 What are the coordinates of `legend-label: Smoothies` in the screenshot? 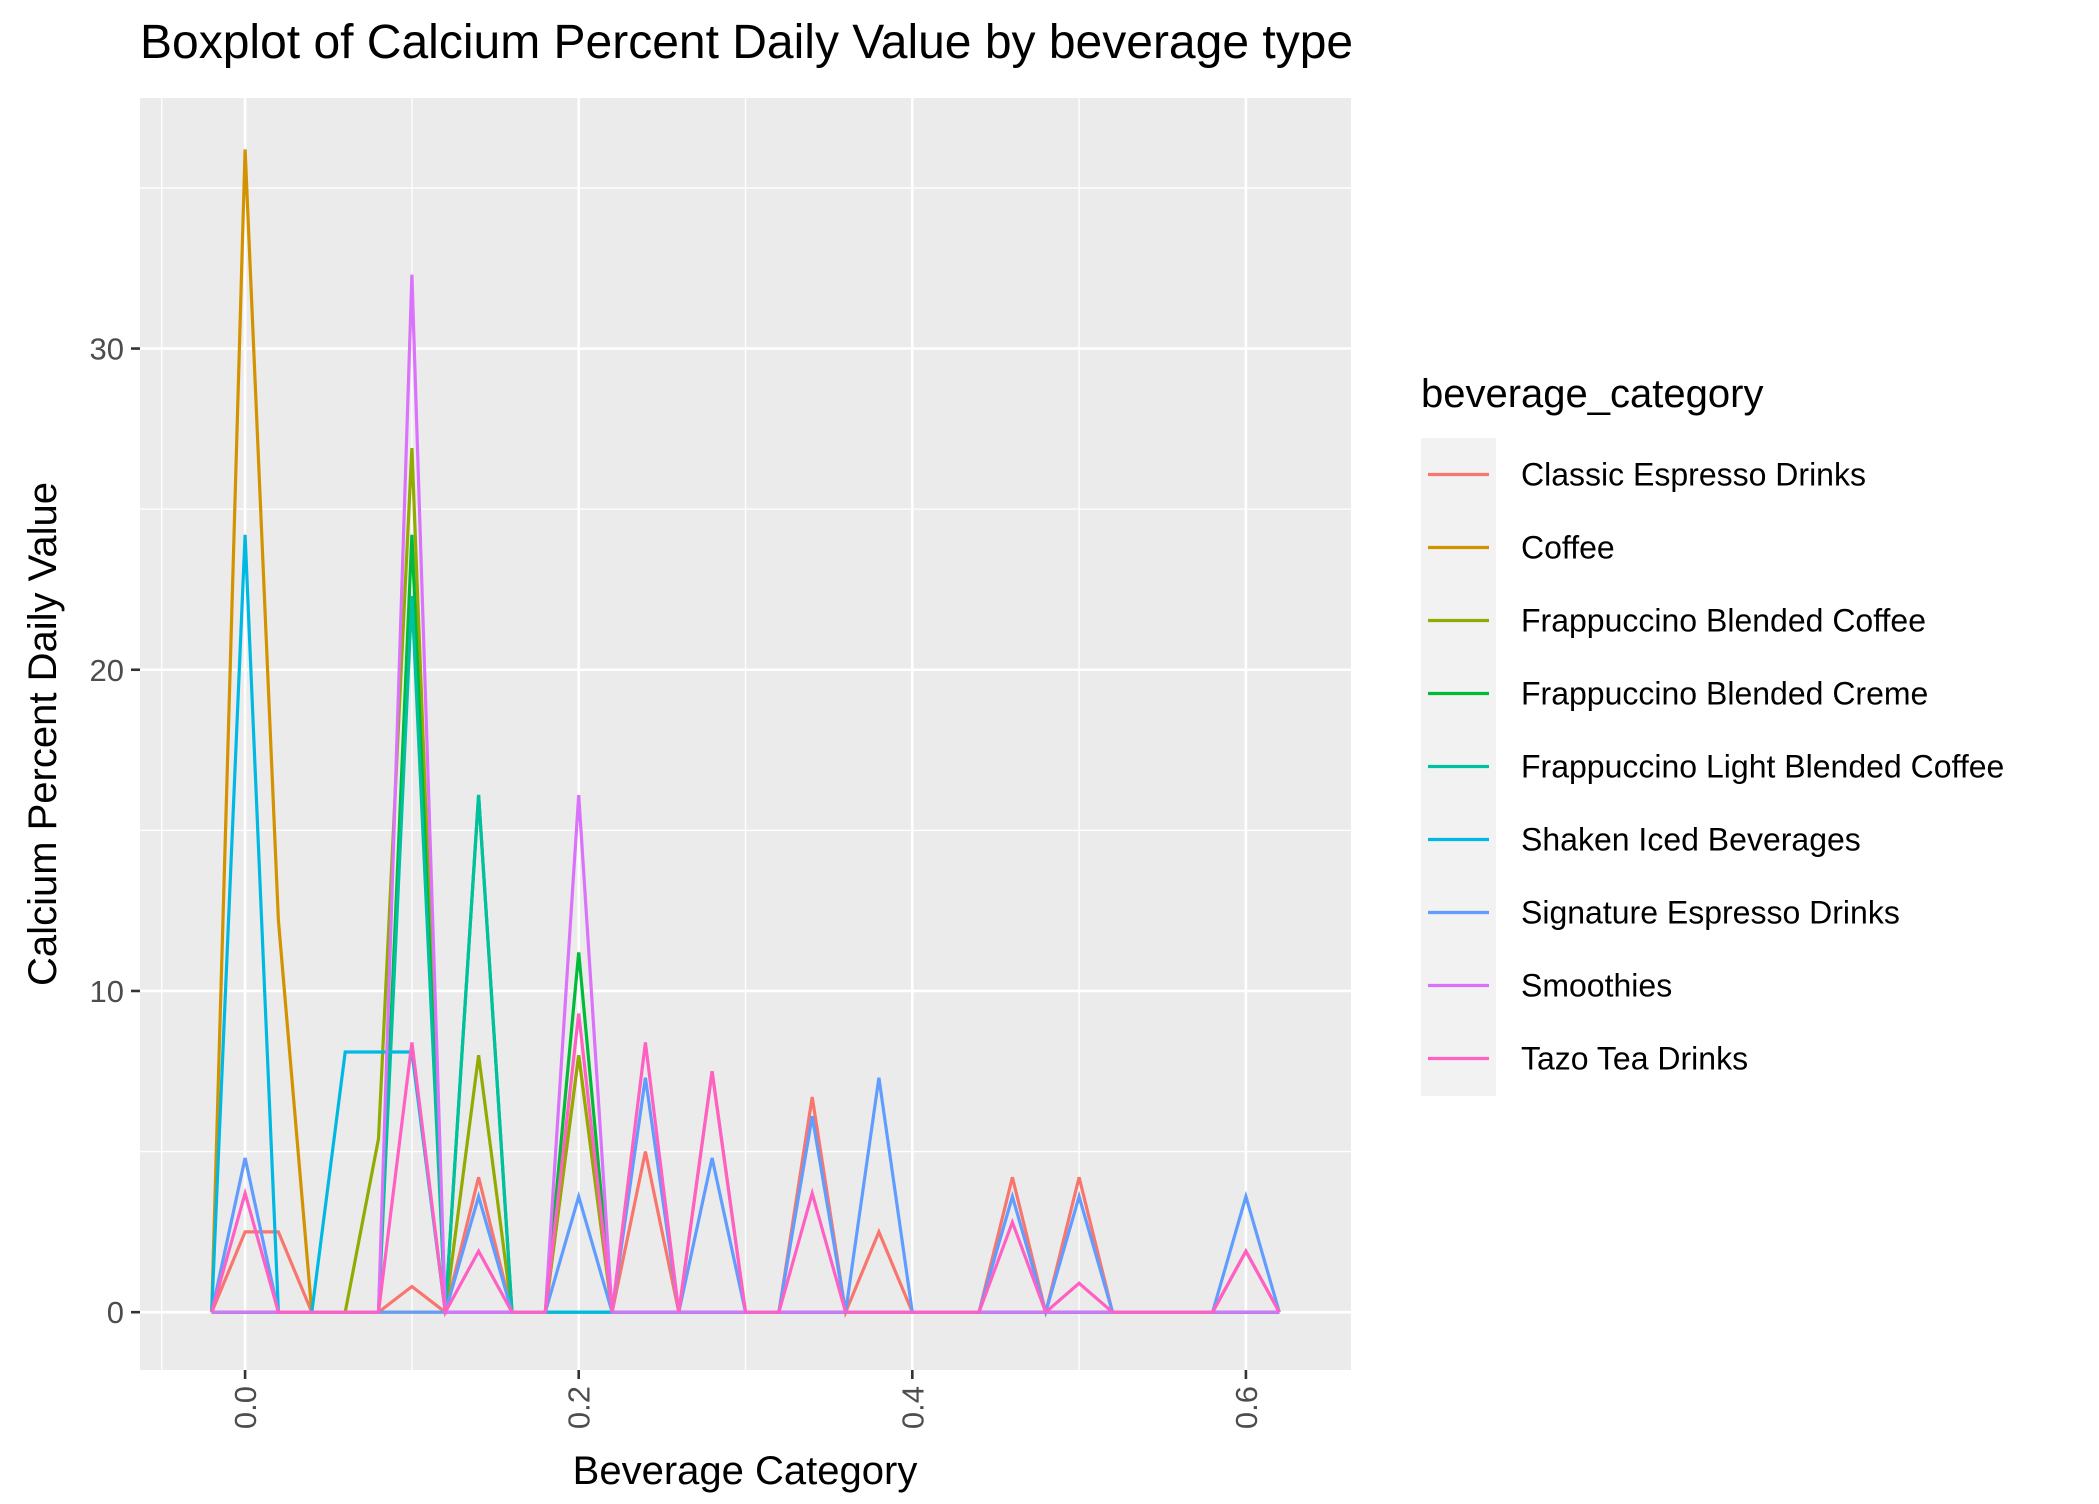 It's located at (1596, 986).